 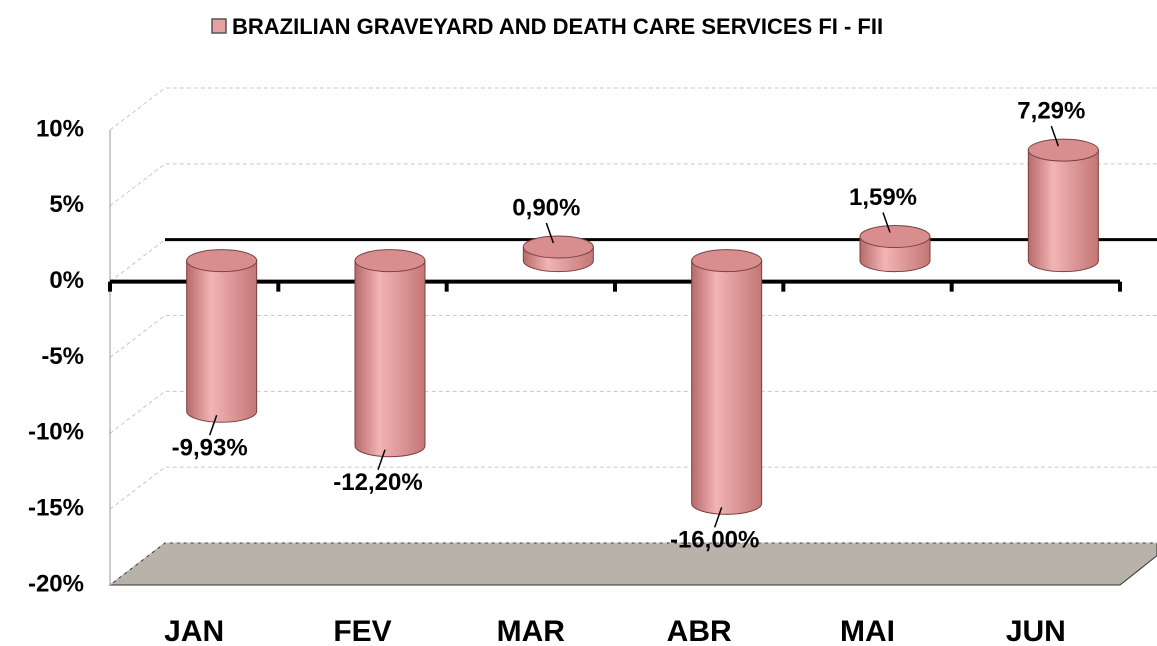 I want to click on x-tick-label: MAI, so click(x=867, y=630).